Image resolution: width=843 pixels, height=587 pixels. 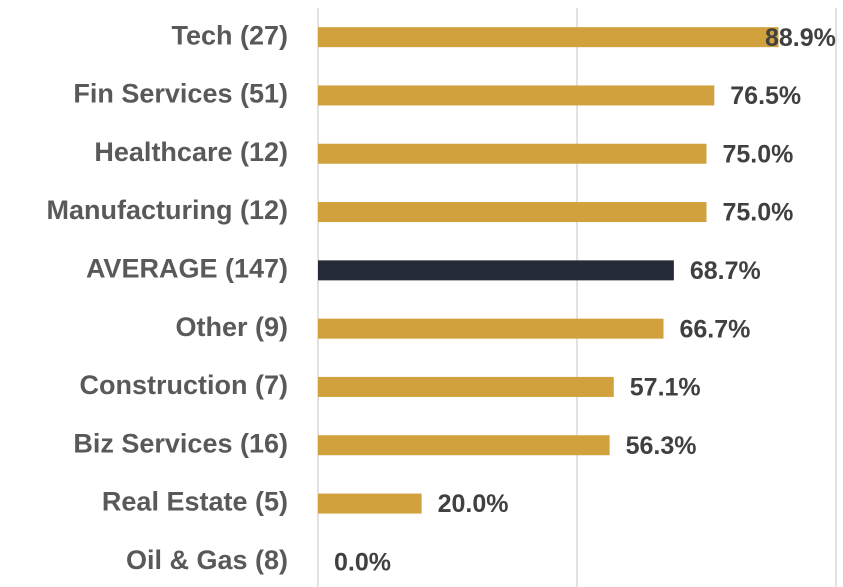 What do you see at coordinates (231, 327) in the screenshot?
I see `category-label: Other (9)` at bounding box center [231, 327].